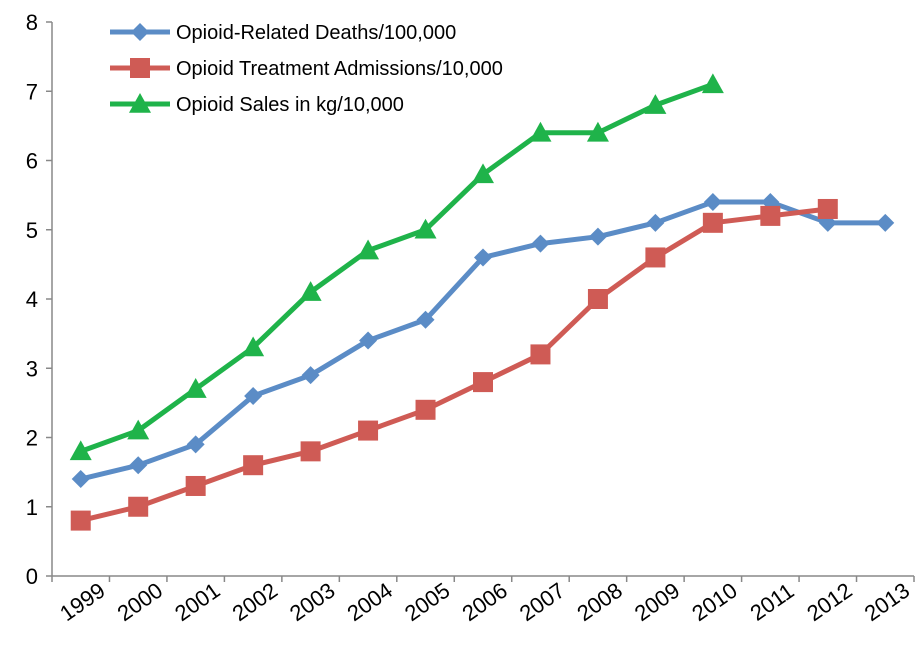  I want to click on x-tick-label: 2002, so click(255, 602).